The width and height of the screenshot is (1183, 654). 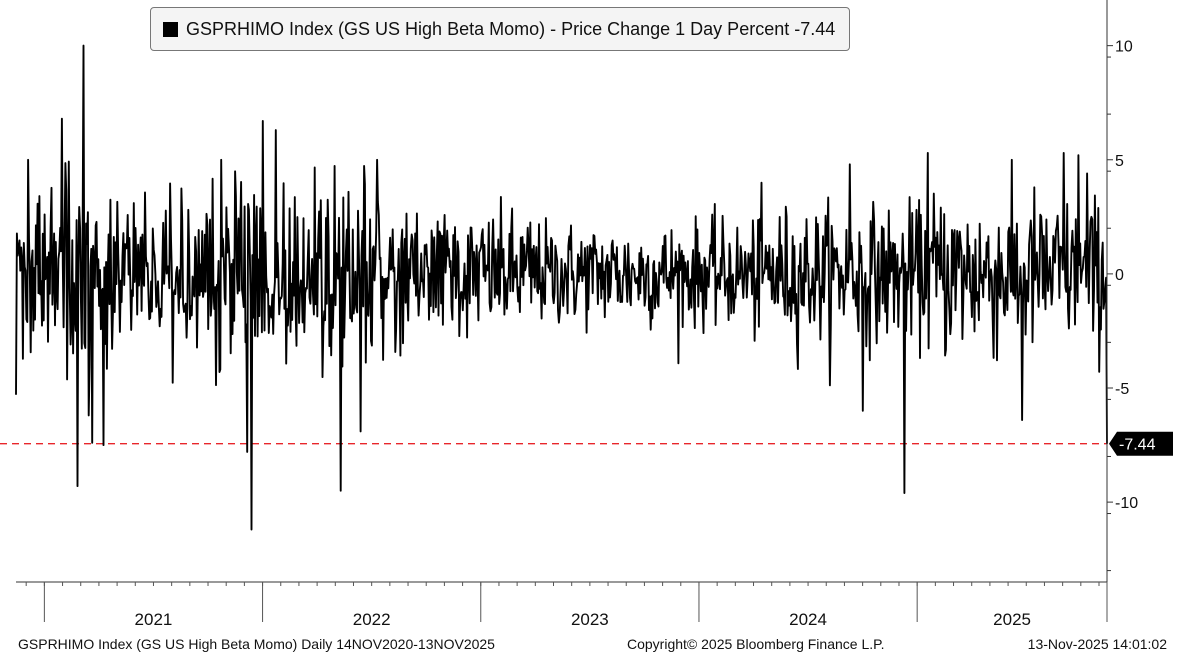 I want to click on year-label: 2023, so click(x=590, y=619).